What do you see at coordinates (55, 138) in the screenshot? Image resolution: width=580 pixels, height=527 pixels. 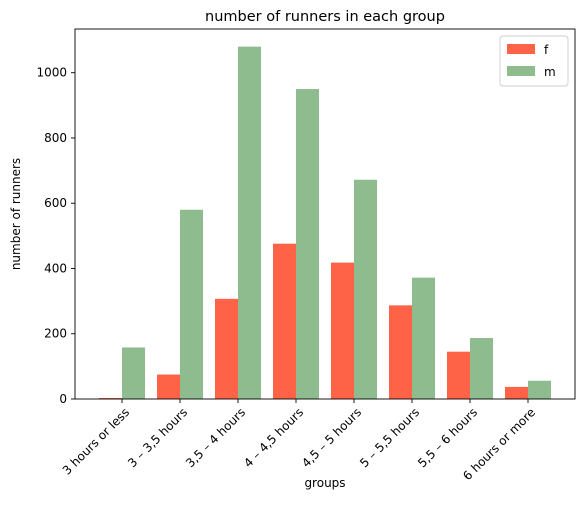 I see `y-tick-label: 800` at bounding box center [55, 138].